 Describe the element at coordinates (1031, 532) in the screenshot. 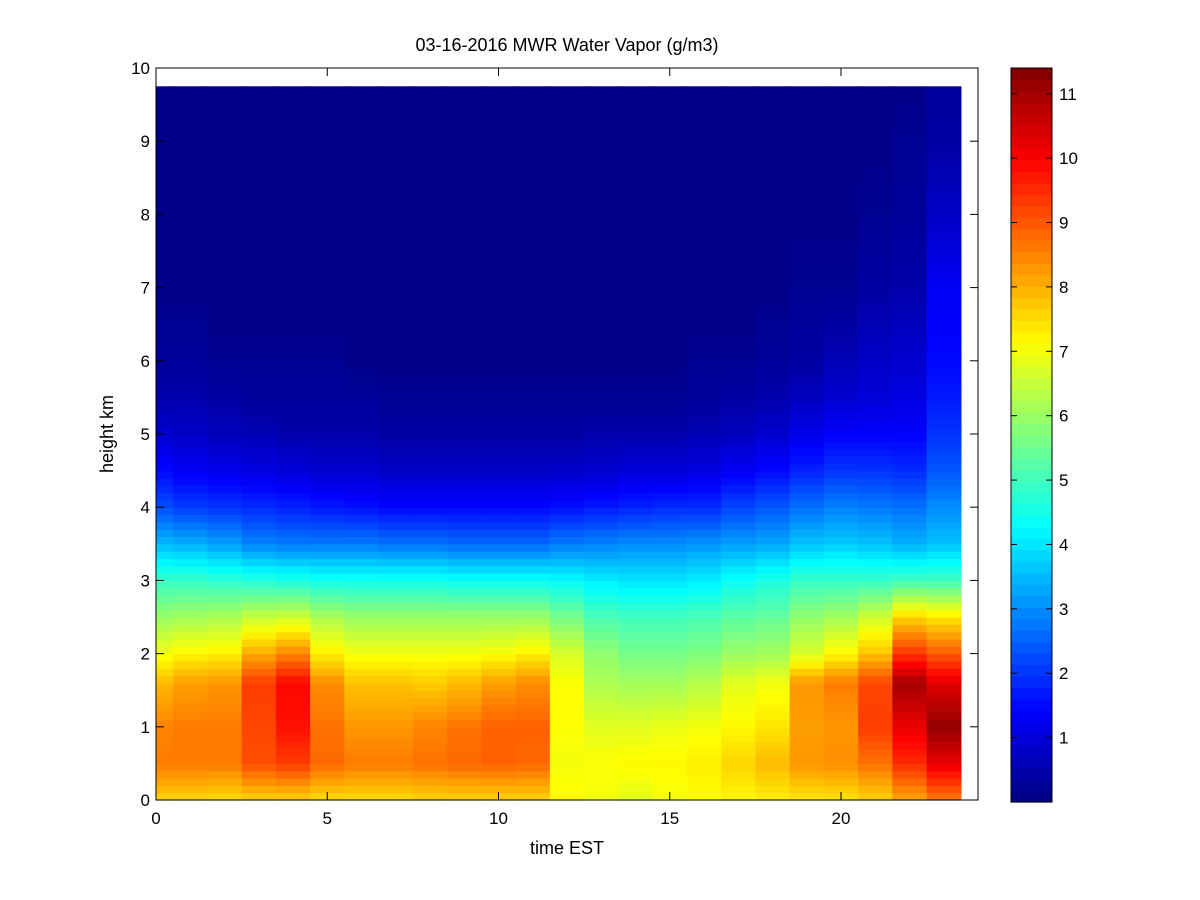

I see `colorbar-strip` at that location.